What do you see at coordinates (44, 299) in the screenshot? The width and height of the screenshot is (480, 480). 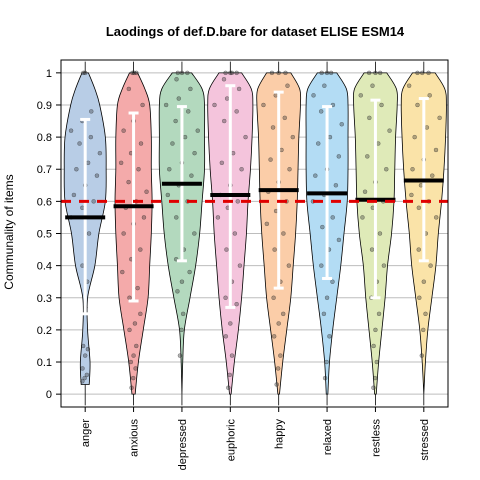 I see `y-tick-label: 0.3` at bounding box center [44, 299].